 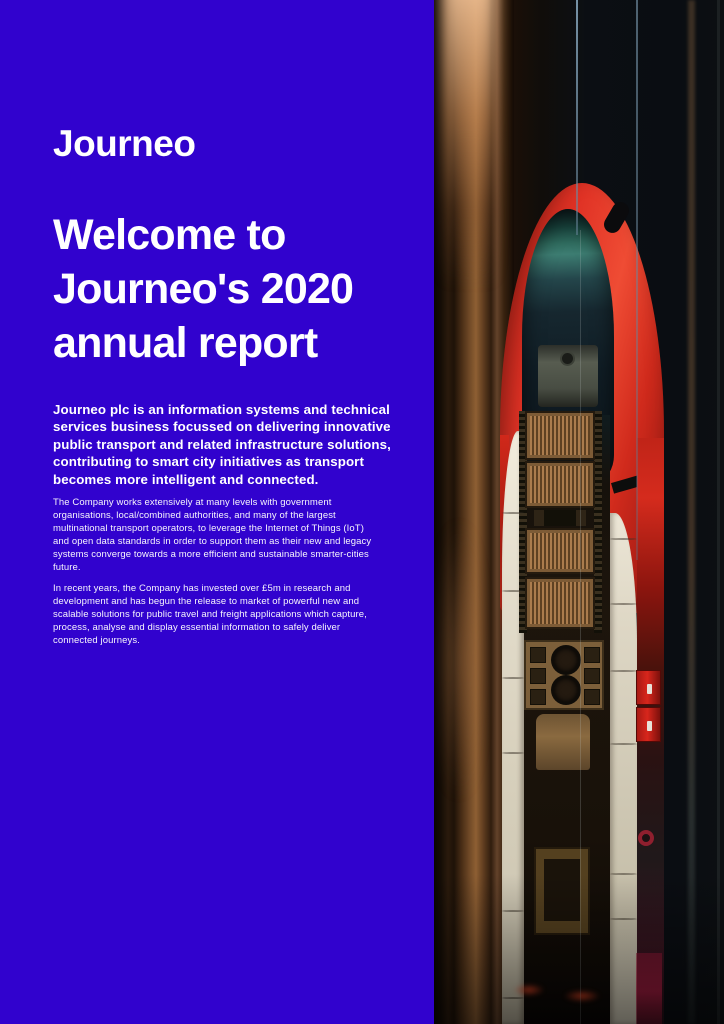 I want to click on platform-highlight-top, so click(x=469, y=143).